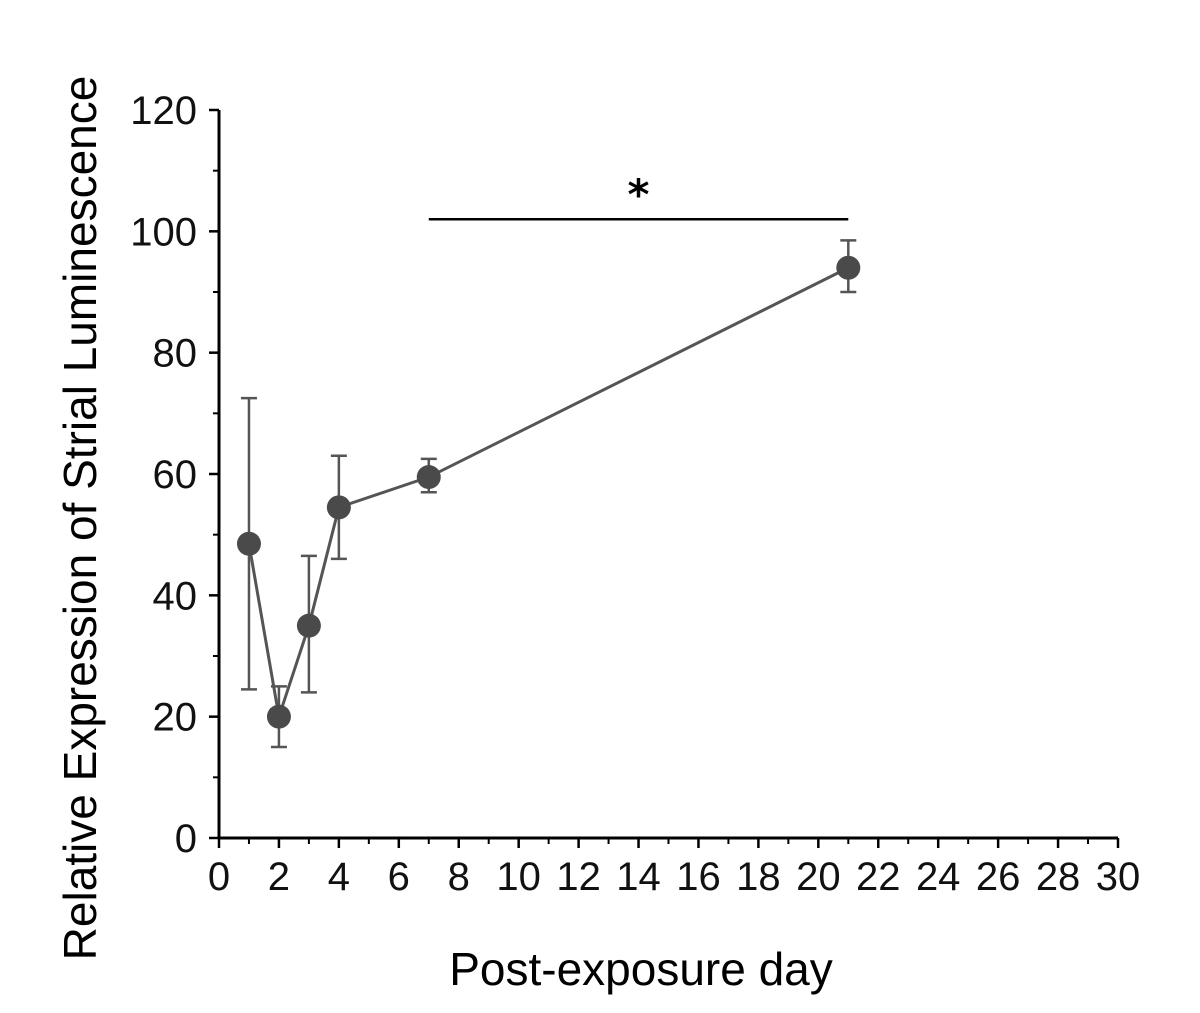  Describe the element at coordinates (1118, 877) in the screenshot. I see `x-tick-label: 30` at that location.